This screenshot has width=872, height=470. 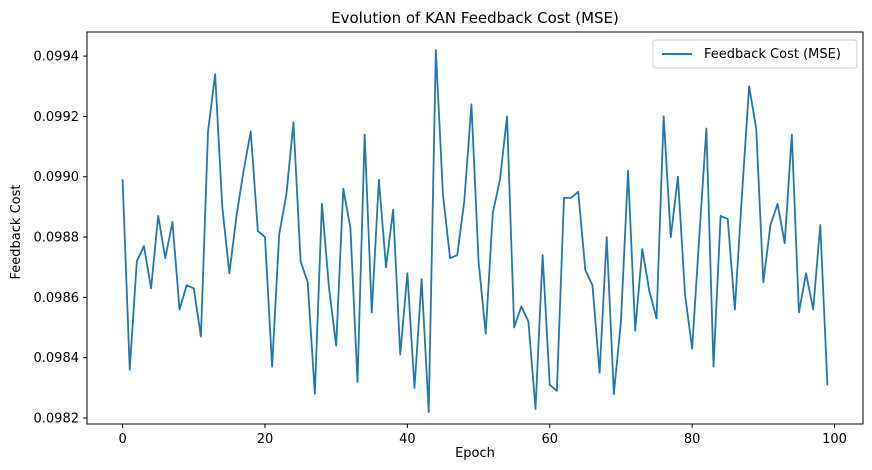 What do you see at coordinates (692, 439) in the screenshot?
I see `x-tick-label: 80` at bounding box center [692, 439].